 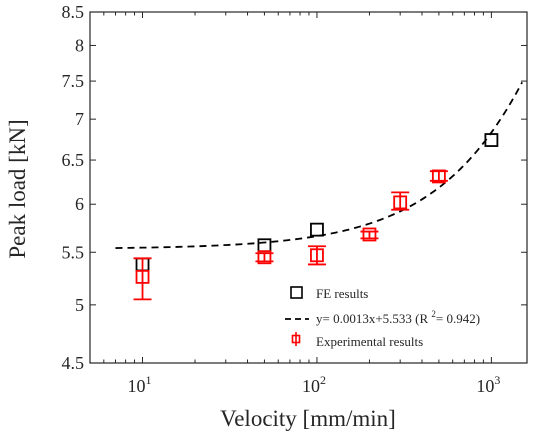 I want to click on y-tick-label: 4.5, so click(x=73, y=363).